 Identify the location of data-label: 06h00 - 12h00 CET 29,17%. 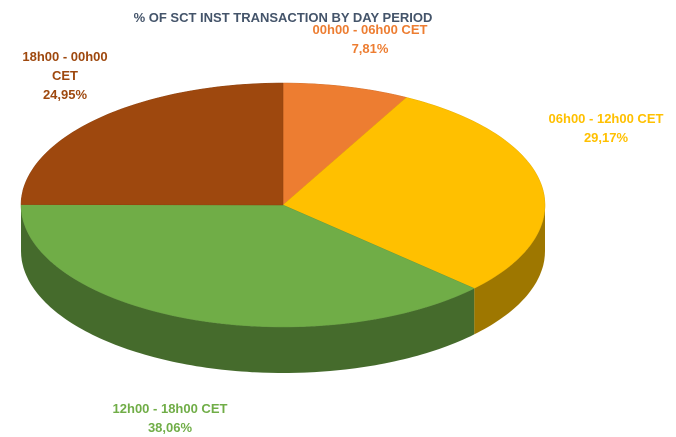
(601, 128).